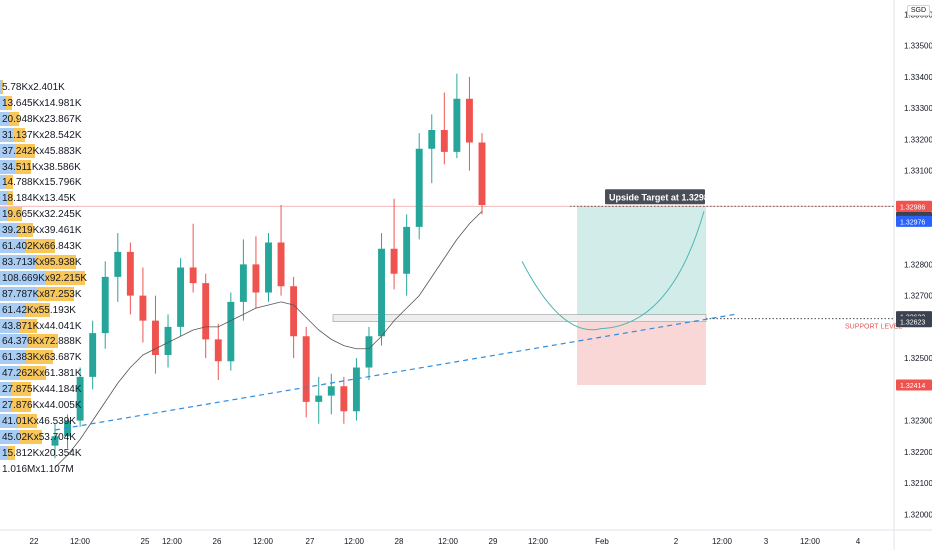  I want to click on volume-profile-label: 19.665Kx32.245K, so click(42, 215).